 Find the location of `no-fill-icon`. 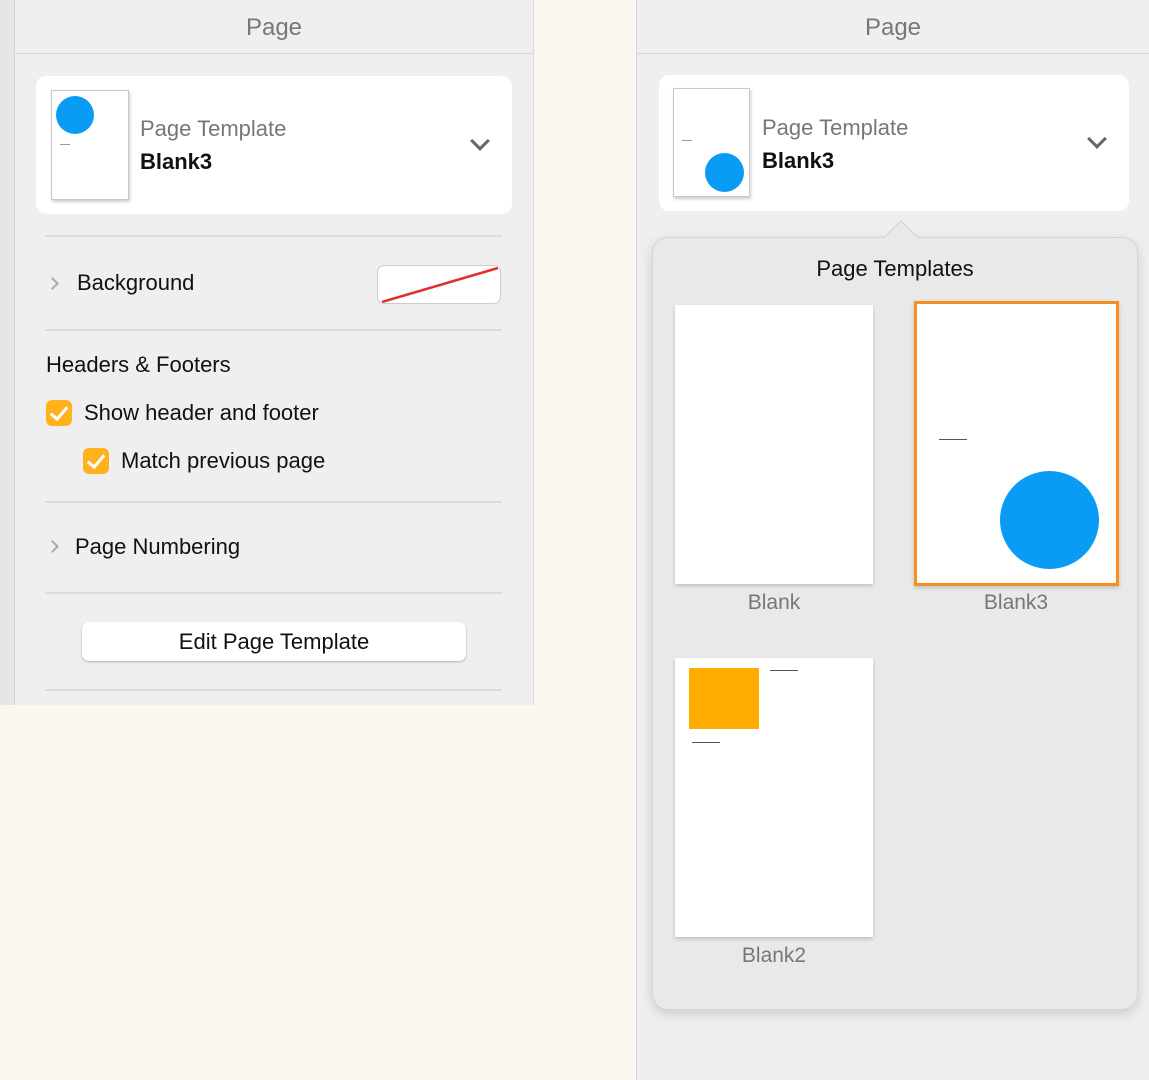

no-fill-icon is located at coordinates (440, 284).